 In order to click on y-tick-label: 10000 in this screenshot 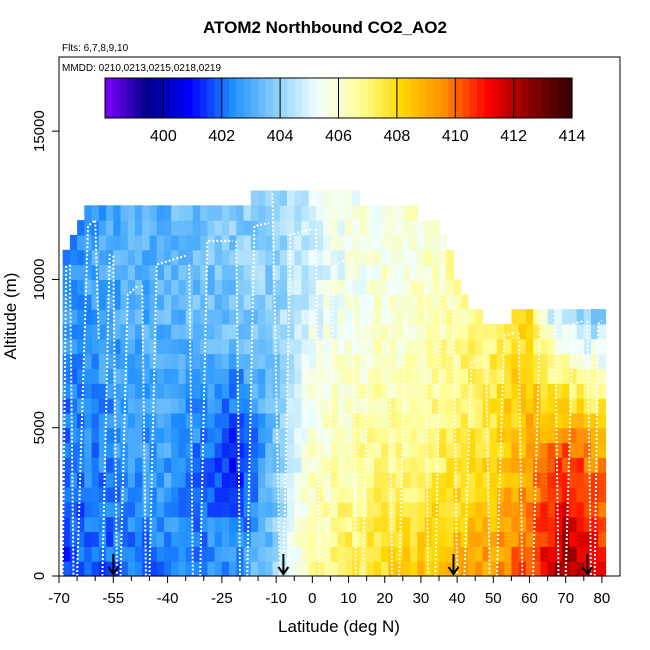, I will do `click(39, 280)`.